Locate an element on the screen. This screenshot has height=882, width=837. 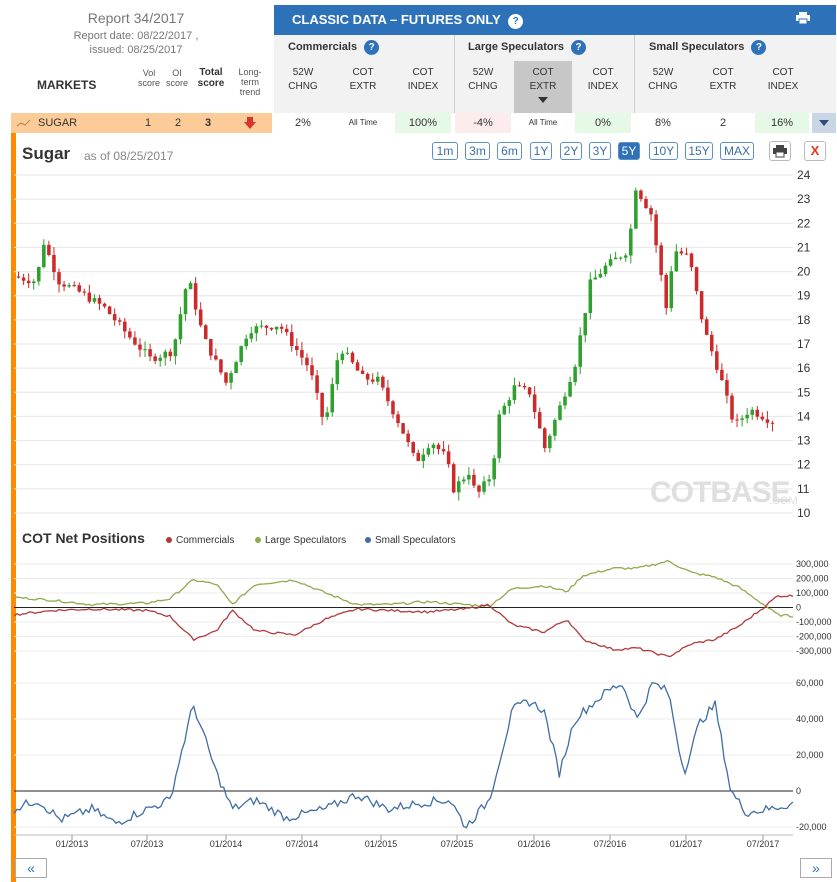
oi-score-line: score is located at coordinates (176, 83).